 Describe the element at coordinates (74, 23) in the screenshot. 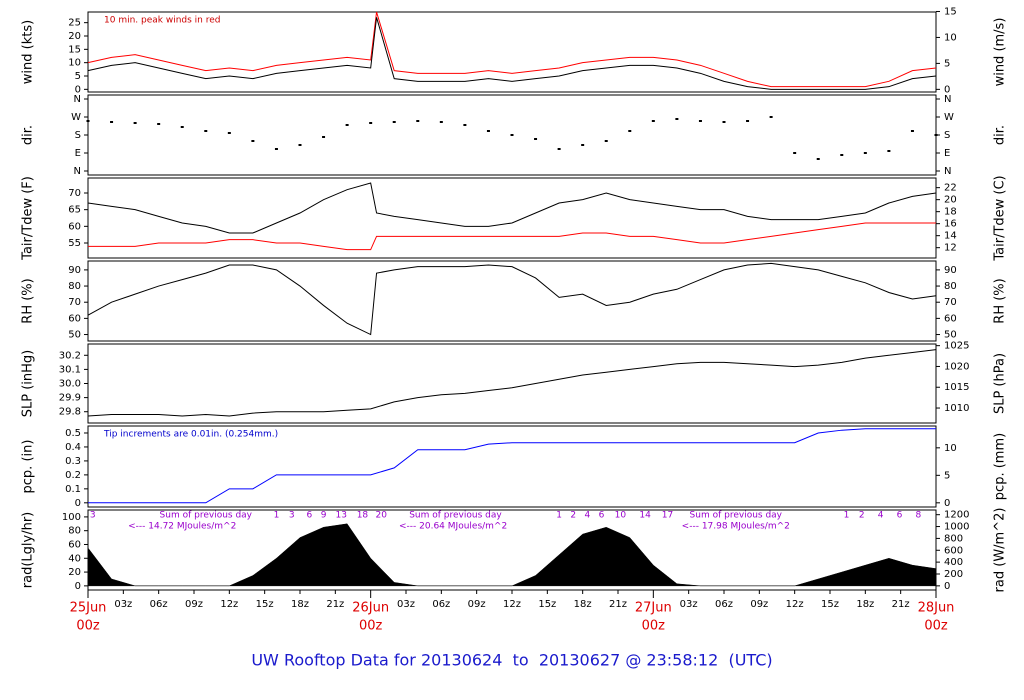

I see `y-tick-label: 25` at that location.